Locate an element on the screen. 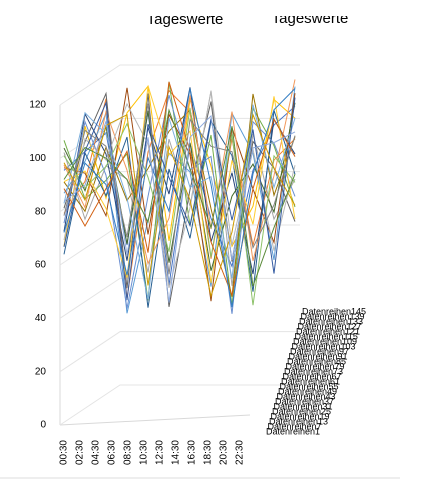  legend-label: Datenreihen73 is located at coordinates (313, 371).